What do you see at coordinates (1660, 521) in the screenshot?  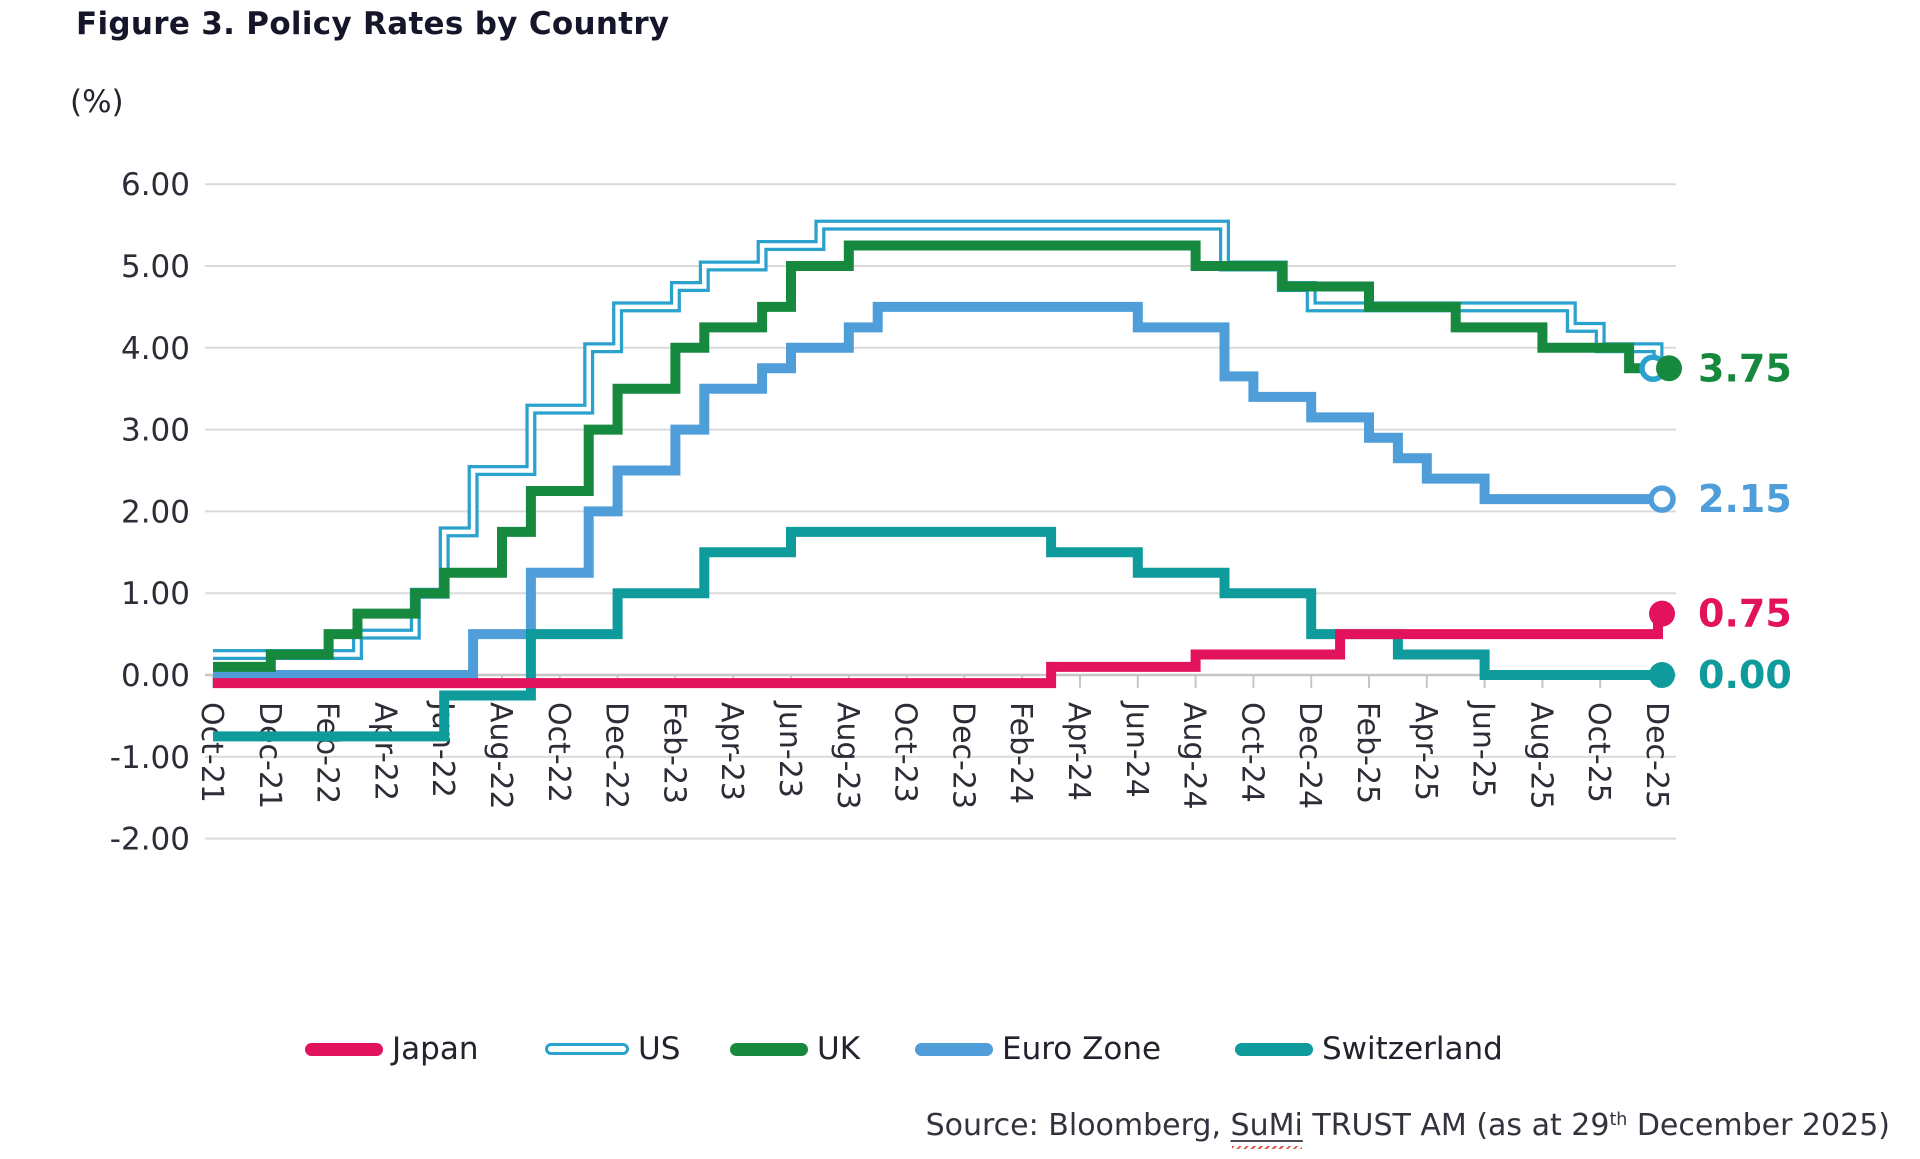 I see `end-markers` at bounding box center [1660, 521].